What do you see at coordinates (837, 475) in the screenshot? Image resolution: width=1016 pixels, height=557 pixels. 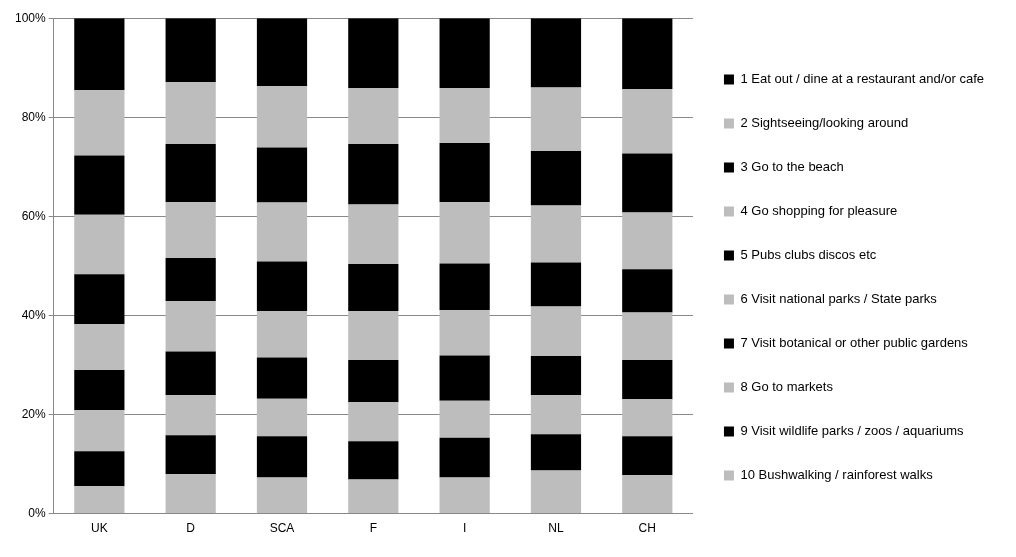 I see `legend-label: 10 Bushwalking / rainforest walks` at bounding box center [837, 475].